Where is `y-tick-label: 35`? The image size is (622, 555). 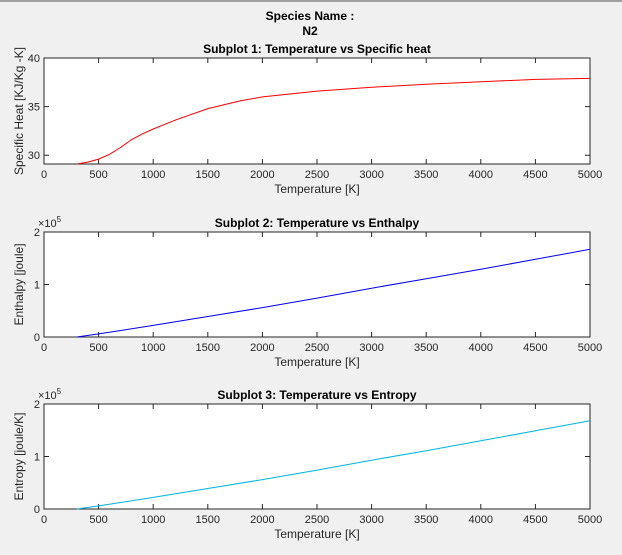
y-tick-label: 35 is located at coordinates (34, 108).